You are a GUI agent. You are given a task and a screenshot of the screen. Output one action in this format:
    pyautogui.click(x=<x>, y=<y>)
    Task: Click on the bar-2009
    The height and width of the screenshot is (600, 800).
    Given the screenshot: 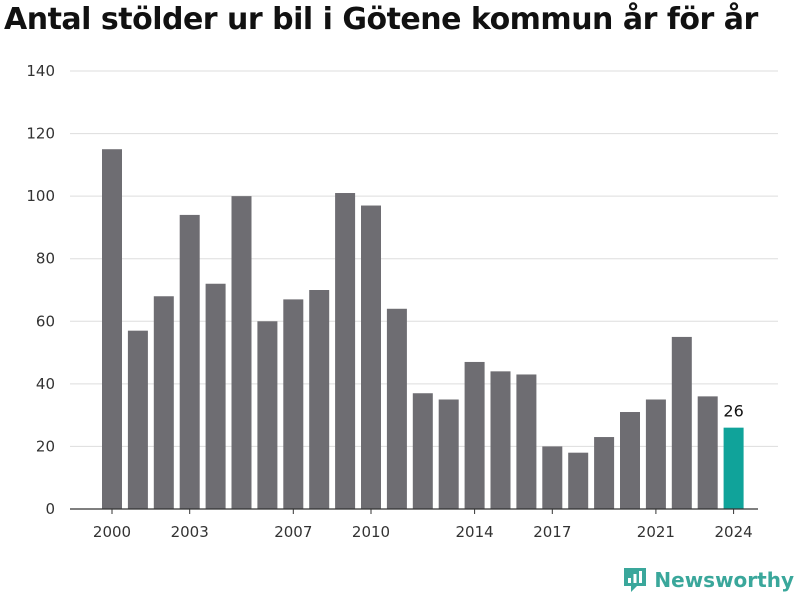 What is the action you would take?
    pyautogui.click(x=345, y=351)
    